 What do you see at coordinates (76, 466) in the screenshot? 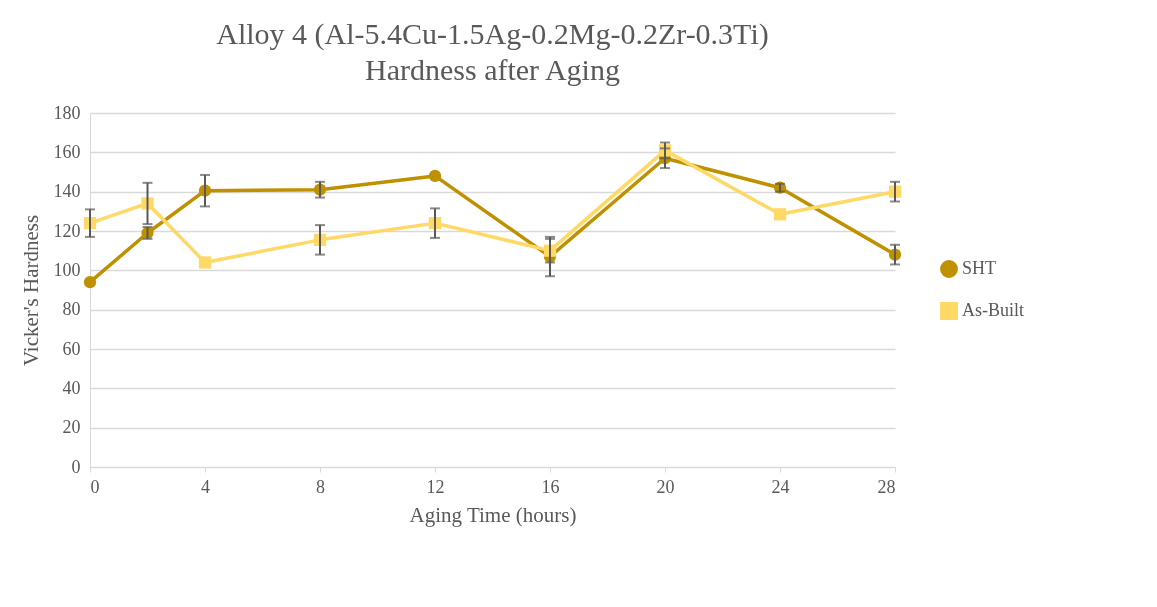
I see `y-tick-label: 0` at bounding box center [76, 466].